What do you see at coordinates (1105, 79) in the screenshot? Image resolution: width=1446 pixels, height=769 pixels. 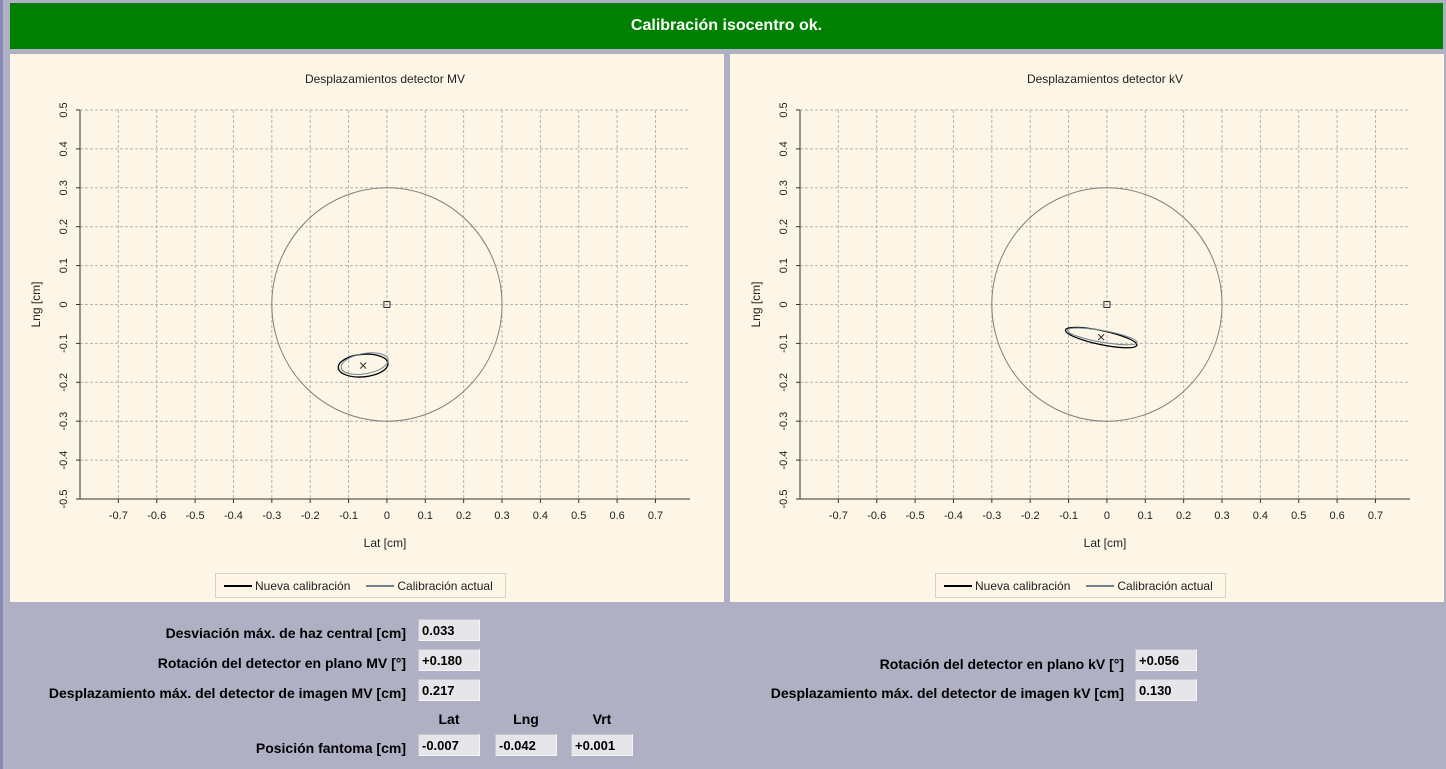 I see `chart-title: Desplazamientos detector kV` at bounding box center [1105, 79].